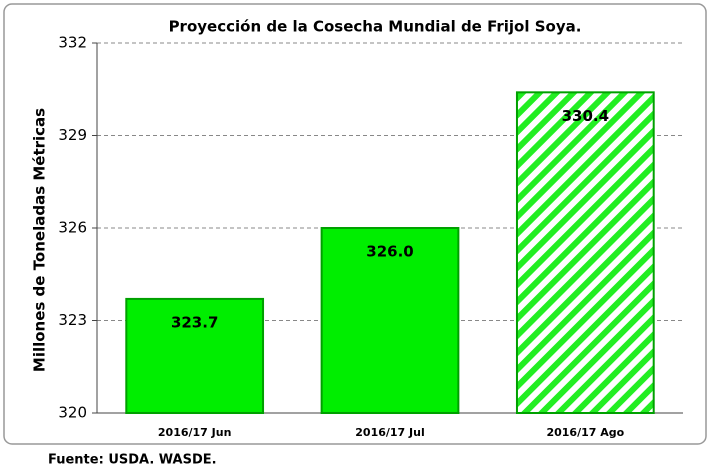 Image resolution: width=715 pixels, height=472 pixels. Describe the element at coordinates (389, 252) in the screenshot. I see `value-label: 326.0` at that location.